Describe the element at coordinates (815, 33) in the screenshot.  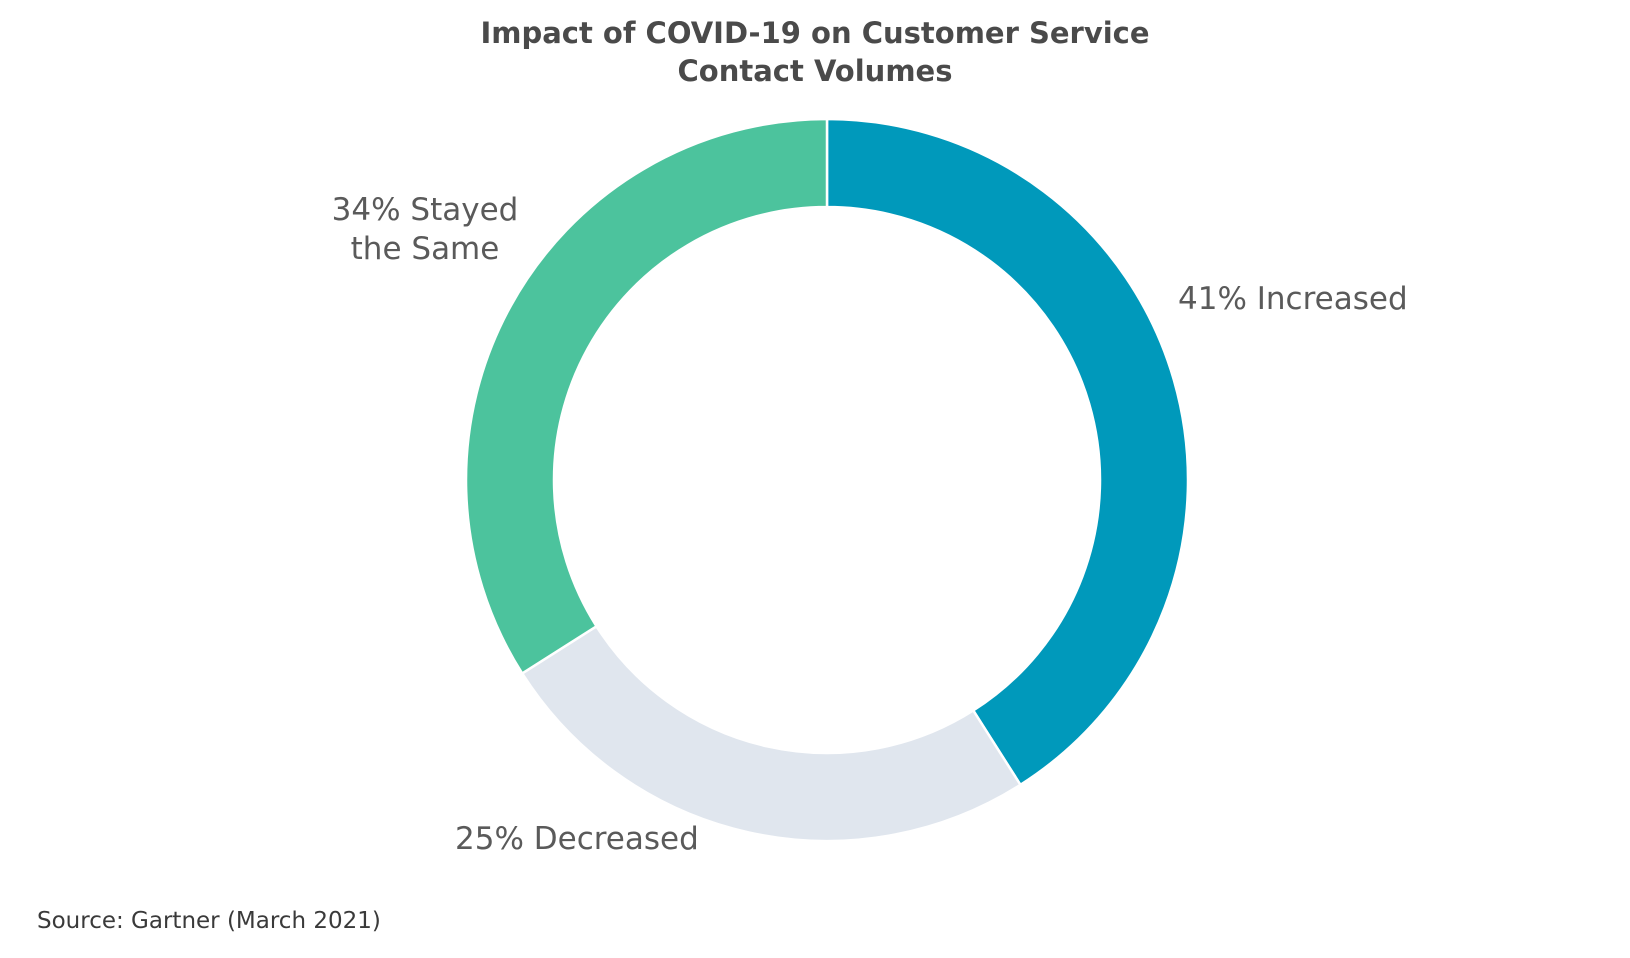
I see `chart-title-line-1: Impact of COVID-19 on Customer Service` at that location.